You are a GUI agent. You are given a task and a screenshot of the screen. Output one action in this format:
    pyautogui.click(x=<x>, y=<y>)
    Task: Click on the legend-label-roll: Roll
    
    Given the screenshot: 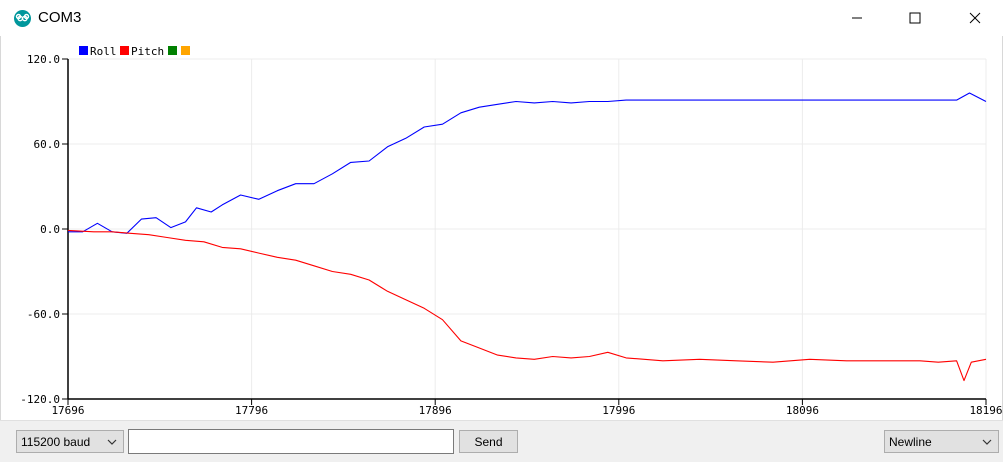 What is the action you would take?
    pyautogui.click(x=103, y=51)
    